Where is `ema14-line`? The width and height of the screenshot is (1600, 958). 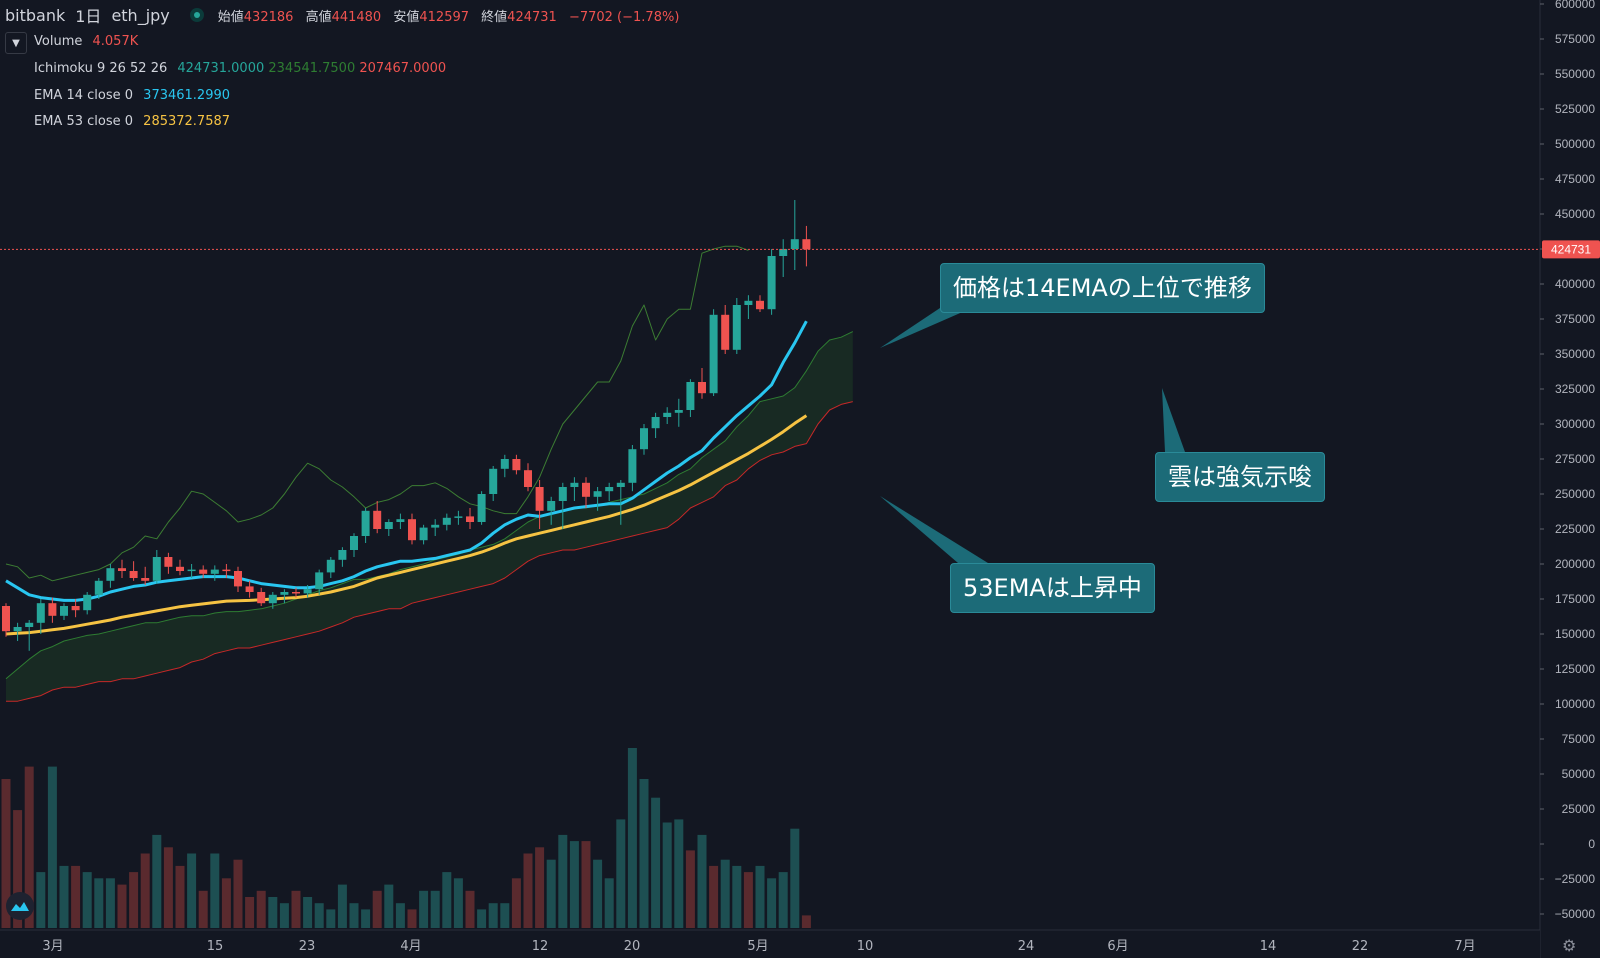
ema14-line is located at coordinates (406, 461).